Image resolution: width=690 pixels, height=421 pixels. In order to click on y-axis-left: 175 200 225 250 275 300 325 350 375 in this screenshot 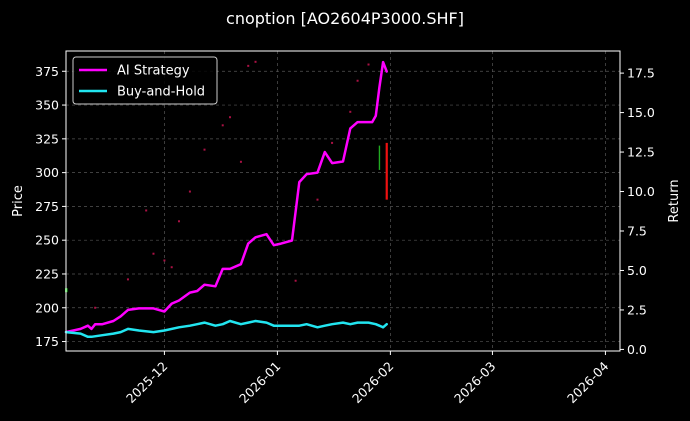, I will do `click(50, 206)`.